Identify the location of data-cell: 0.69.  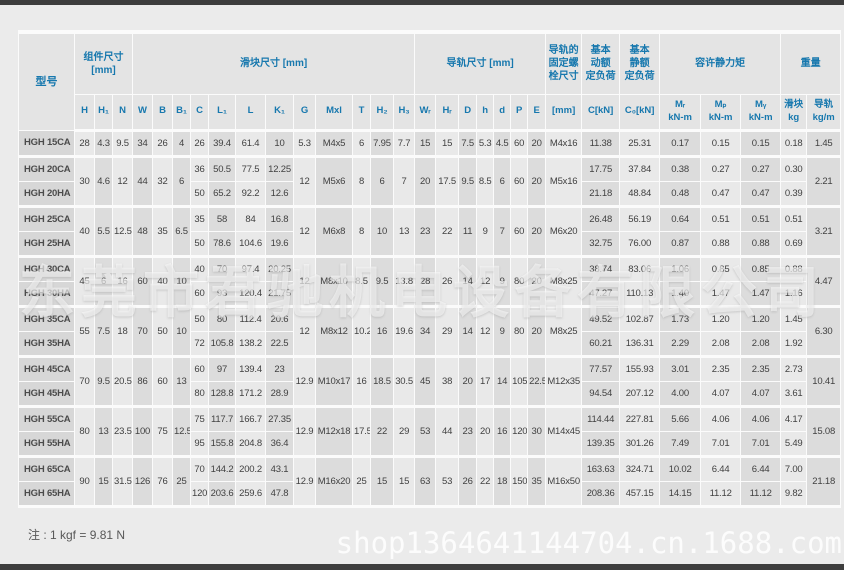
(794, 244).